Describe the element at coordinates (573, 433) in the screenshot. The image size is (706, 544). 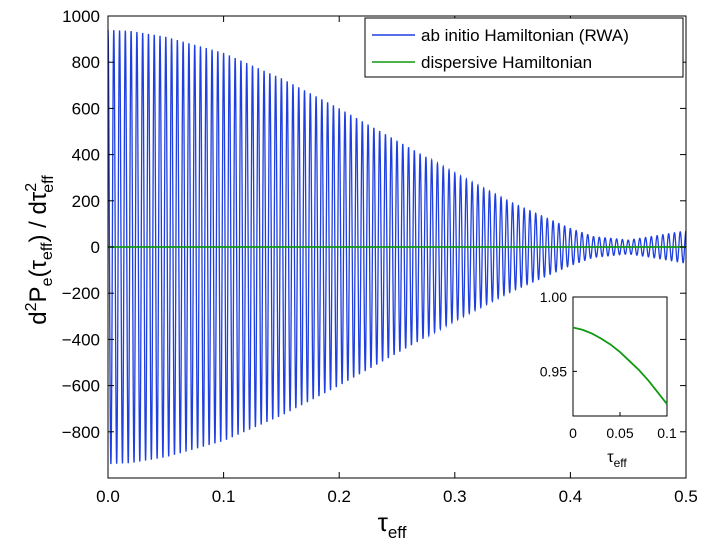
I see `inset-x-tick-label: 0` at that location.